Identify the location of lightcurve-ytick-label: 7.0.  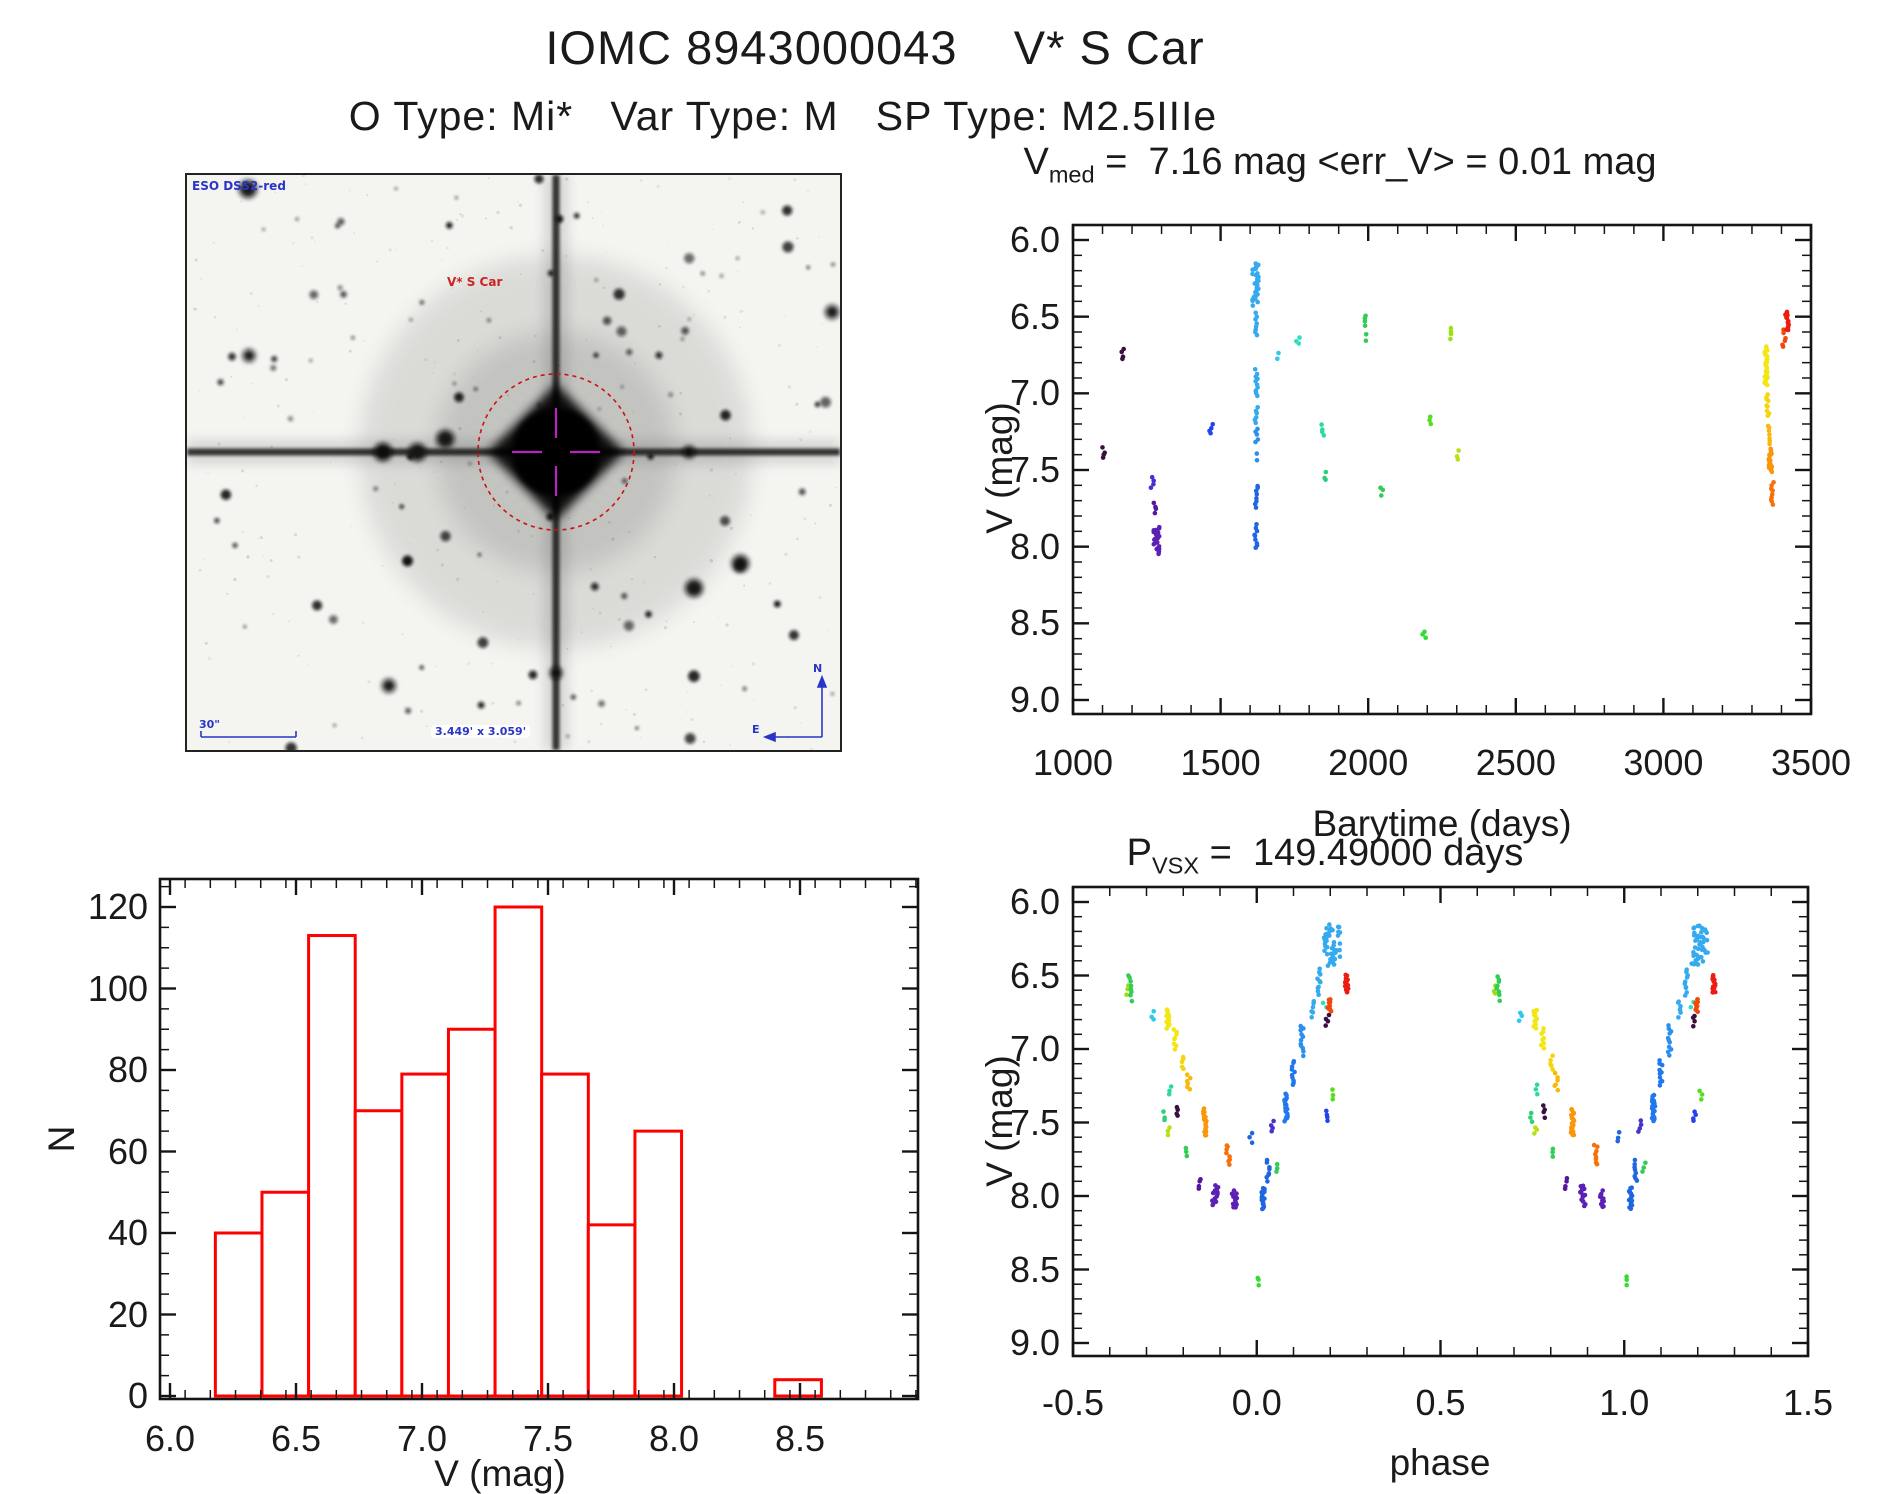
(1034, 393).